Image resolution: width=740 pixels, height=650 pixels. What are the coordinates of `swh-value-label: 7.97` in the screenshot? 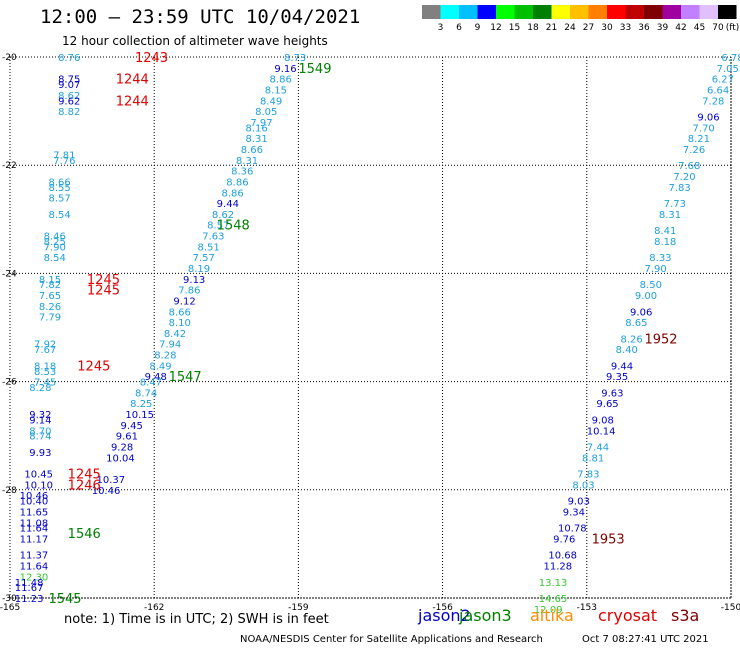 It's located at (261, 123).